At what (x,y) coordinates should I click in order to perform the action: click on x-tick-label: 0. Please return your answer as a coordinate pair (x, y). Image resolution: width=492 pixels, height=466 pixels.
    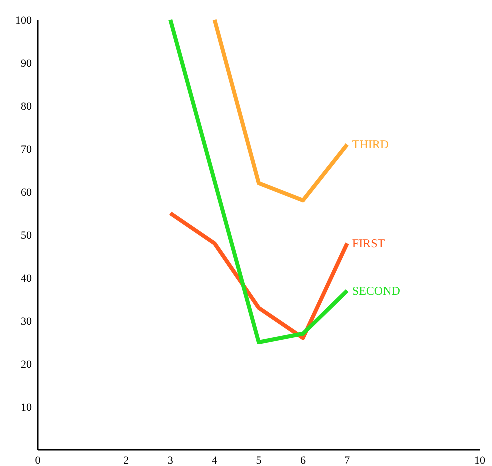
    Looking at the image, I should click on (38, 460).